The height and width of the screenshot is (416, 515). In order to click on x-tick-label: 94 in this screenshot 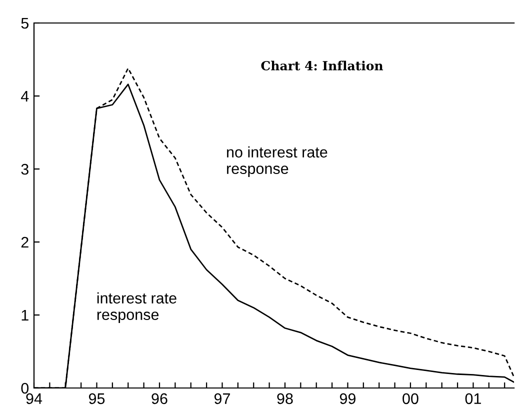, I will do `click(34, 398)`.